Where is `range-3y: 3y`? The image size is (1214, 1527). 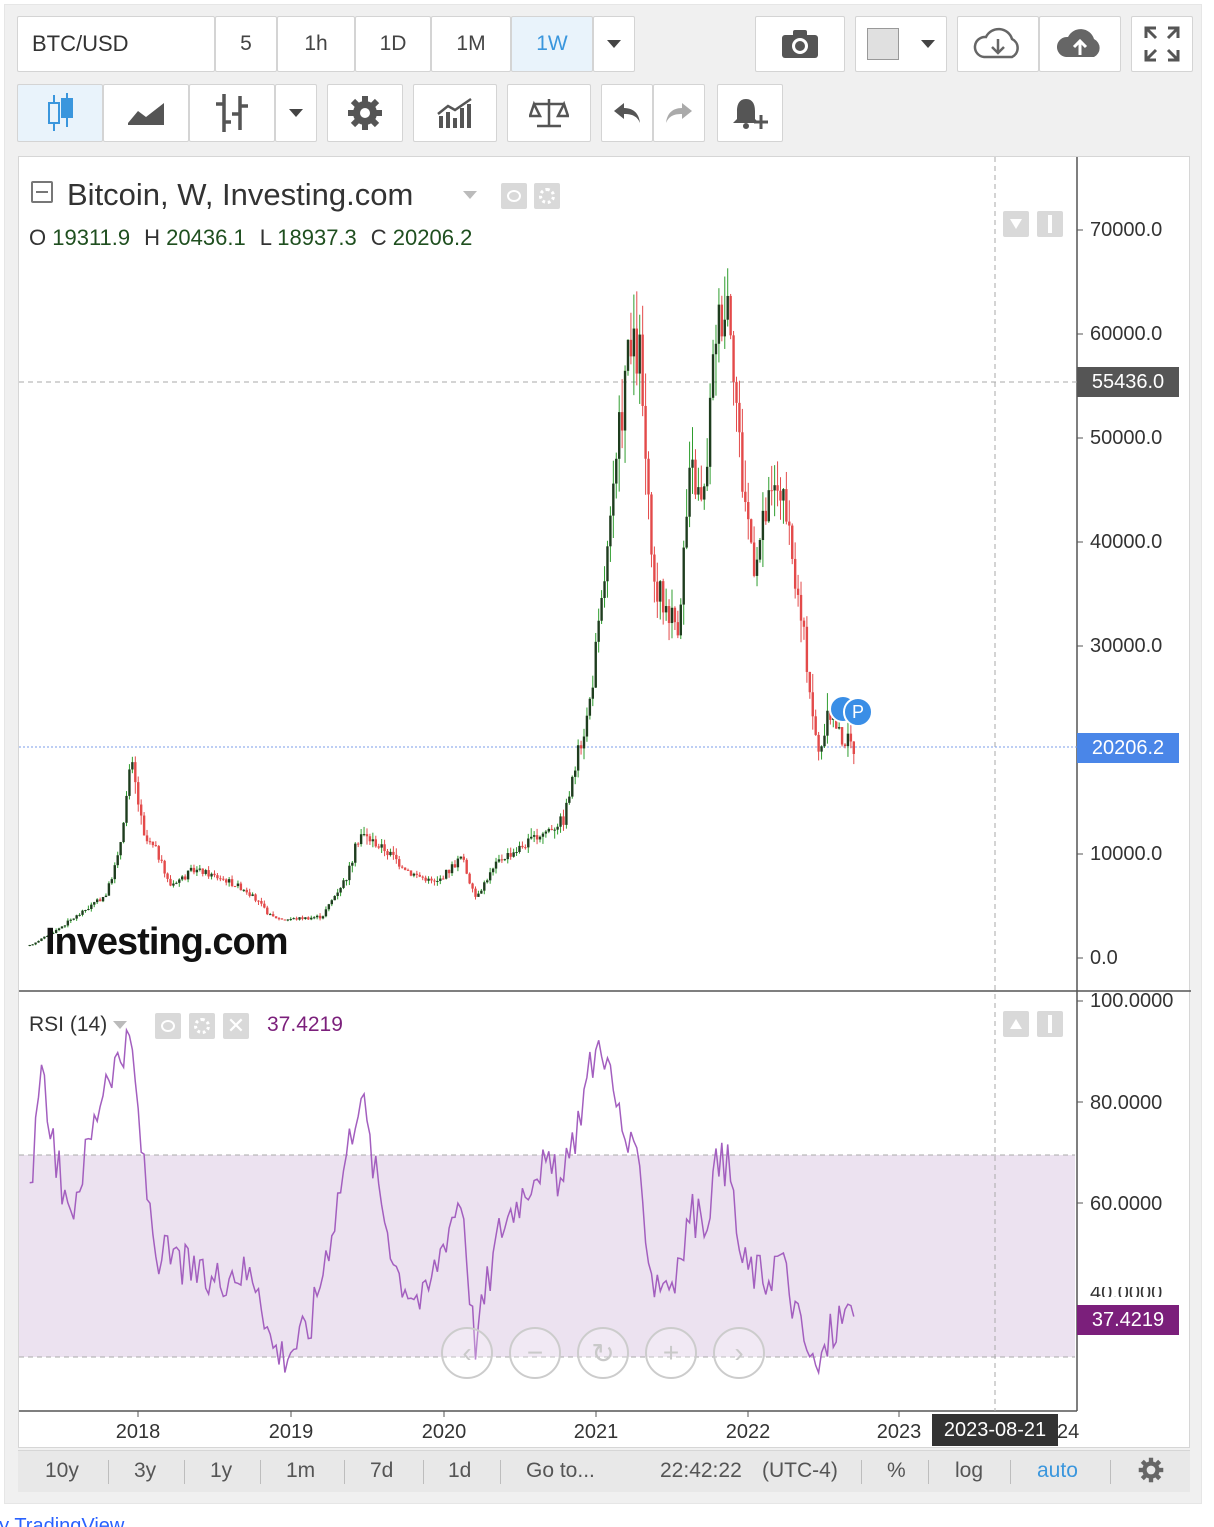
range-3y: 3y is located at coordinates (145, 1470).